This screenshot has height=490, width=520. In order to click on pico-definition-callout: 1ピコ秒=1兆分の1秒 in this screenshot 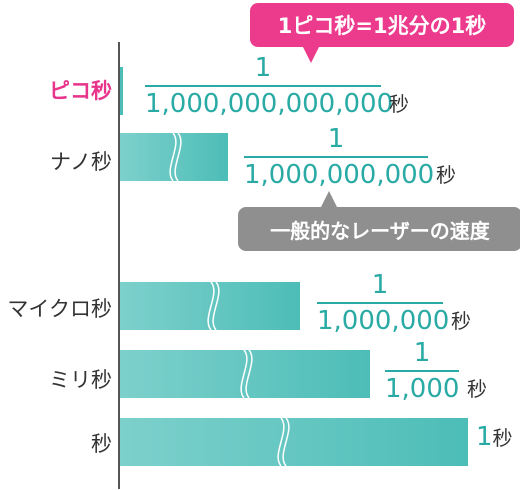, I will do `click(382, 33)`.